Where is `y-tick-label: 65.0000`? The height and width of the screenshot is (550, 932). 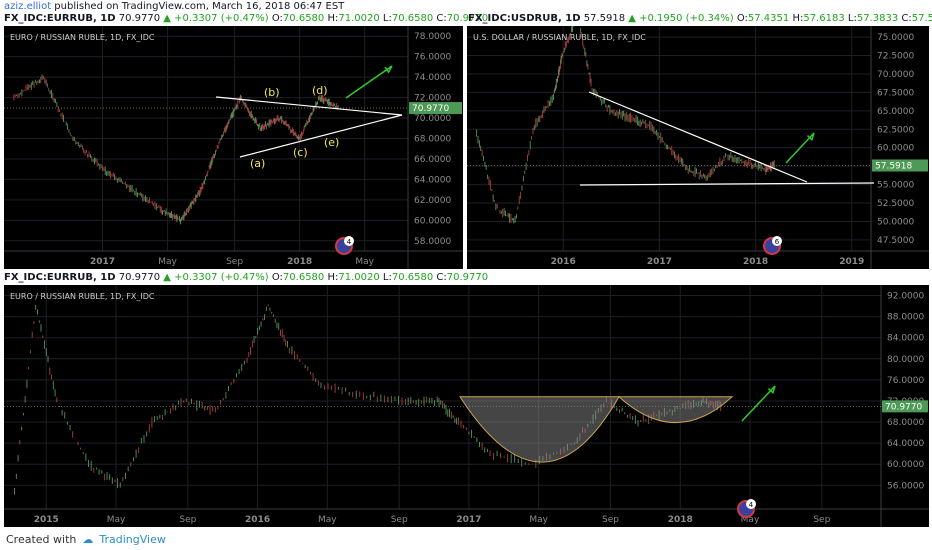
y-tick-label: 65.0000 is located at coordinates (895, 112).